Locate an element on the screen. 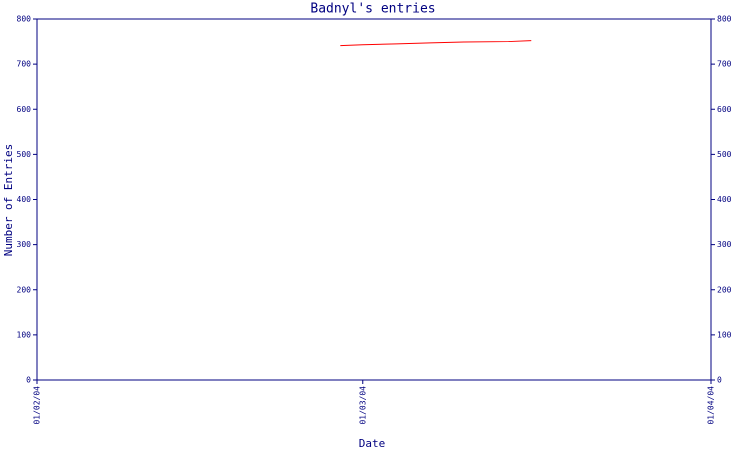  y2-tick-label: 100 is located at coordinates (724, 334).